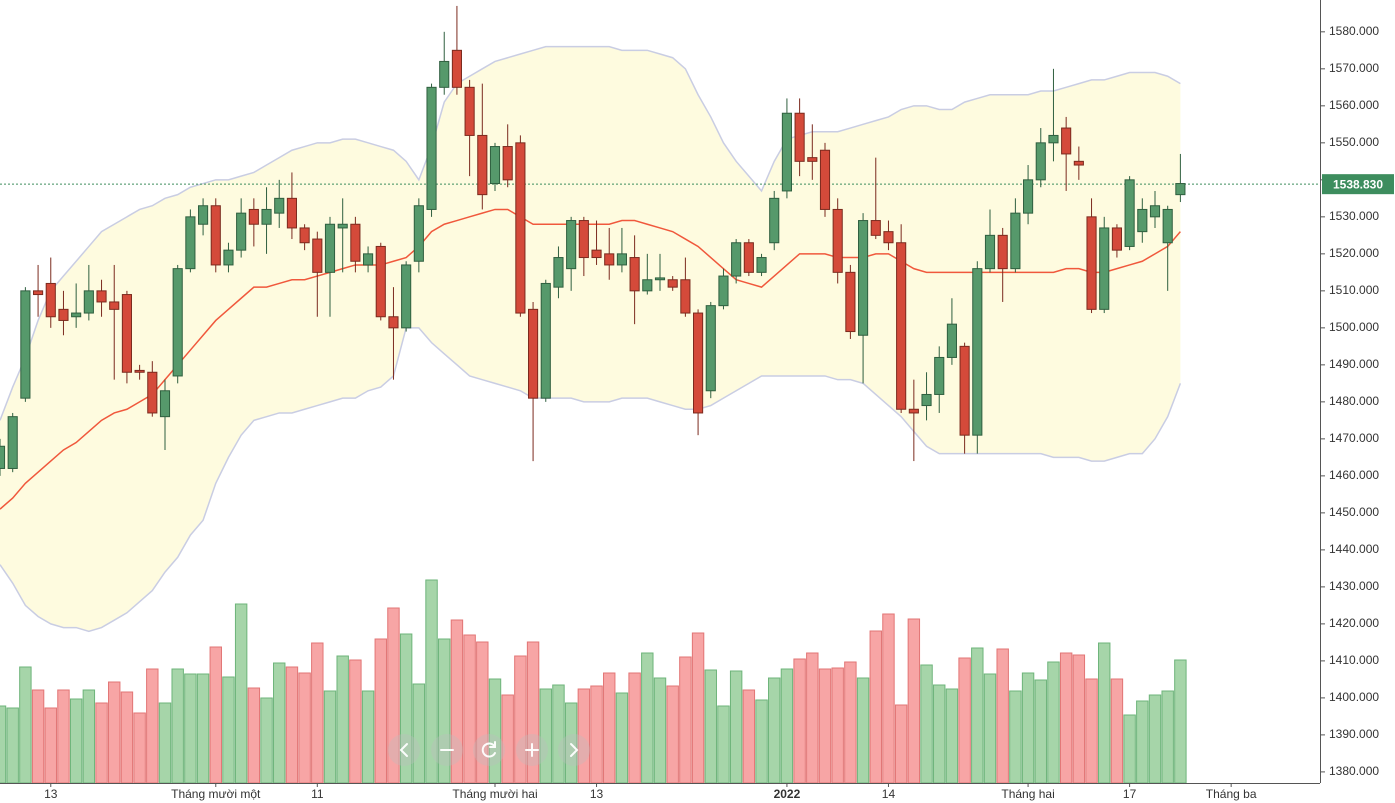  What do you see at coordinates (532, 750) in the screenshot?
I see `zoom-in-button` at bounding box center [532, 750].